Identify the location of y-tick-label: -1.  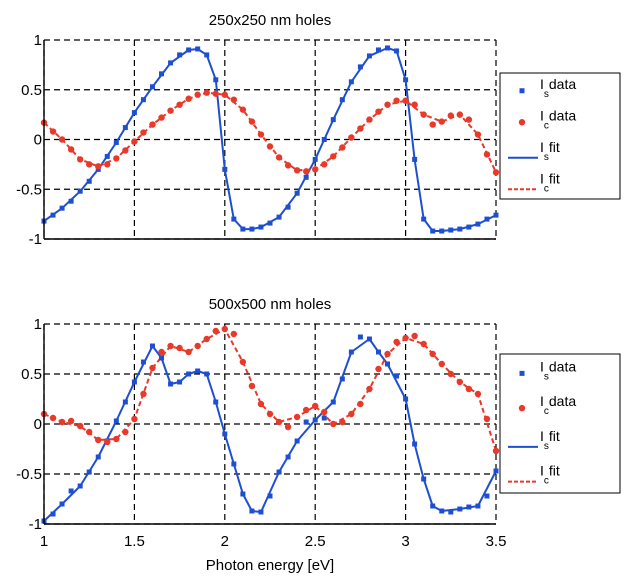
(35, 524).